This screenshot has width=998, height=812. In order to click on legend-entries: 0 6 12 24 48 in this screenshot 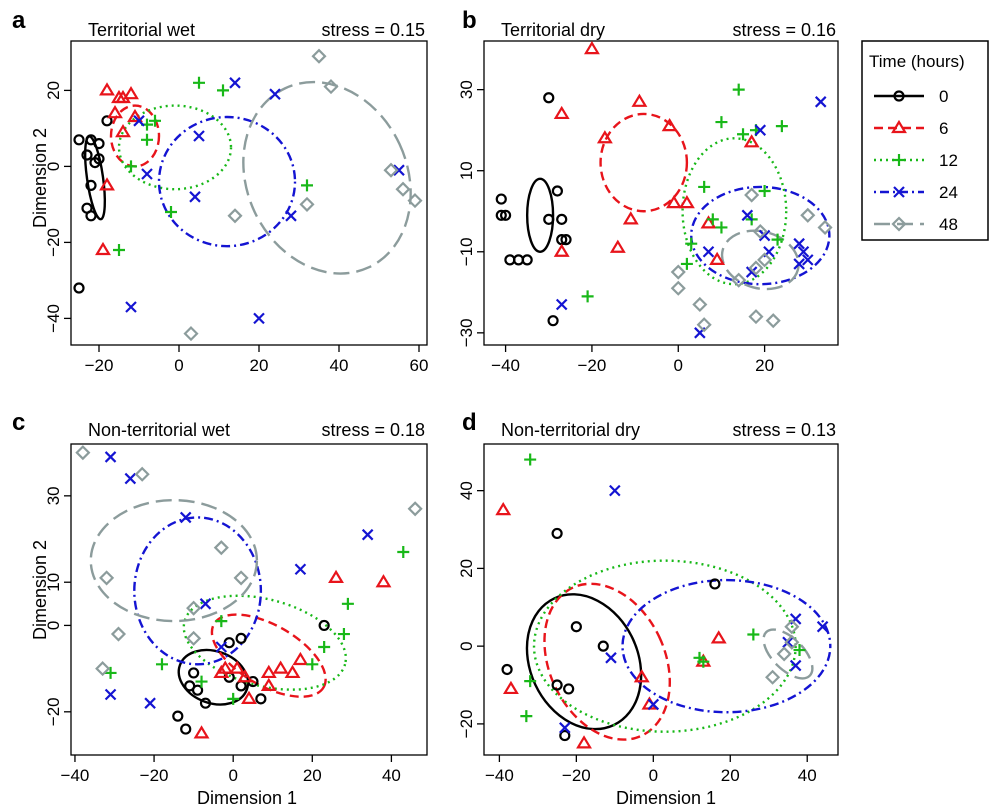, I will do `click(916, 160)`.